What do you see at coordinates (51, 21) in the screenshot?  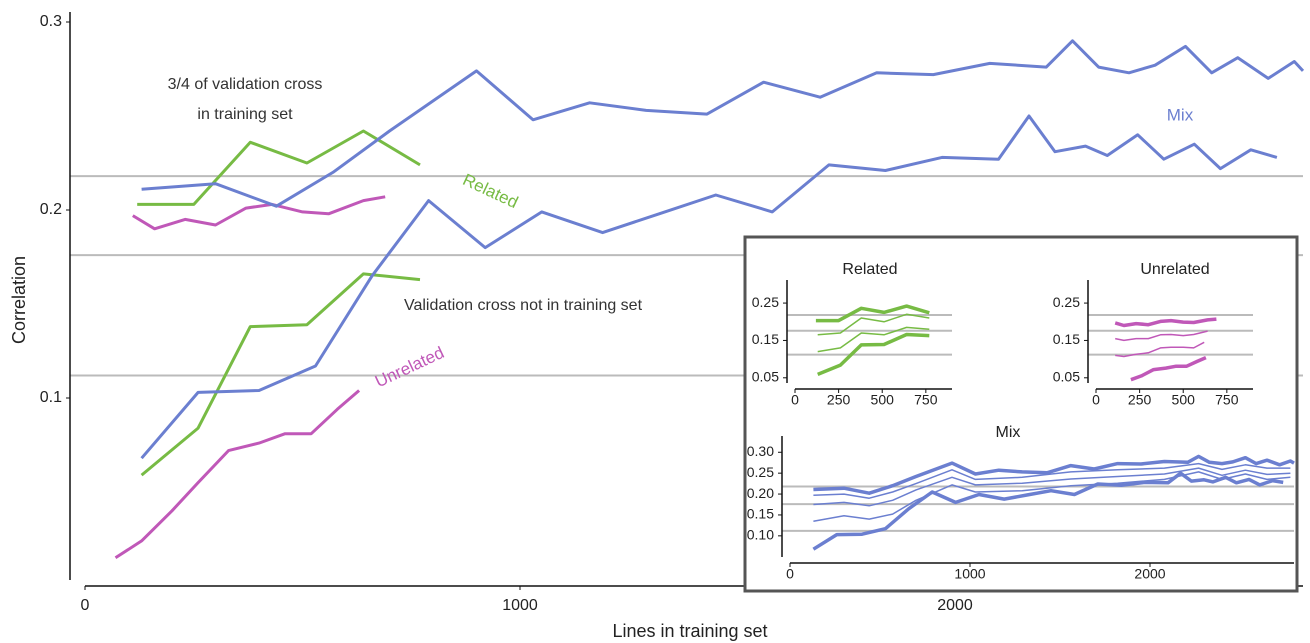 I see `y-tick-label: 0.3` at bounding box center [51, 21].